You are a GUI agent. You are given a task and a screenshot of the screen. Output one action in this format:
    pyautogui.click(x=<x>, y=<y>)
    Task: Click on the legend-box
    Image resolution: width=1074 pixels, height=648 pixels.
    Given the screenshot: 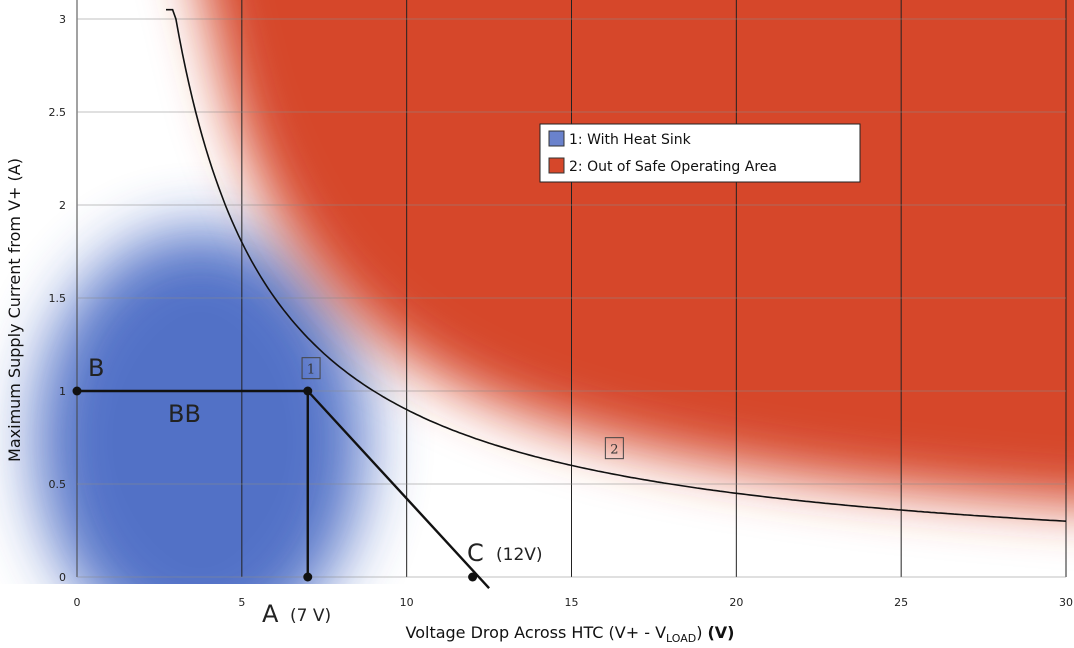 What is the action you would take?
    pyautogui.click(x=700, y=153)
    